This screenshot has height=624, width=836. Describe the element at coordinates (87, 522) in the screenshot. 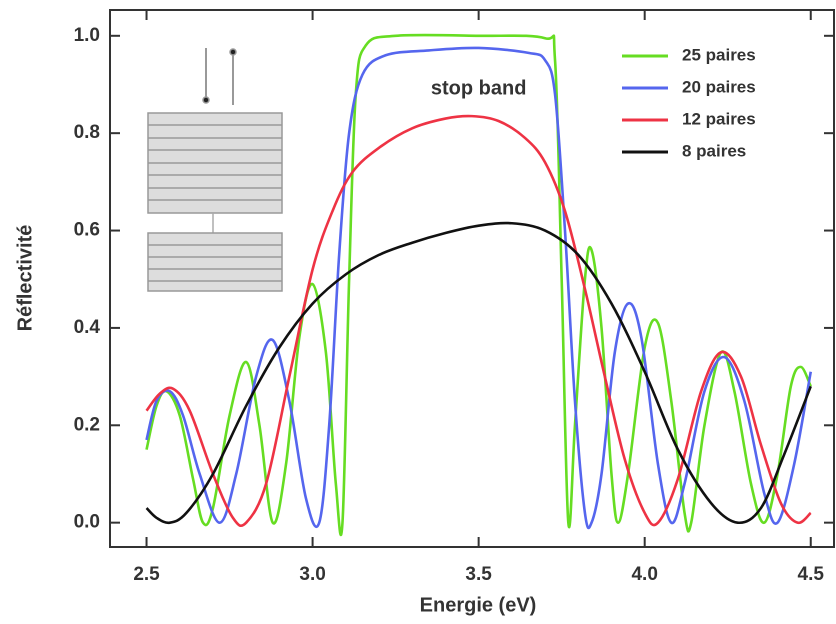

I see `y-tick-label: 0.0` at that location.